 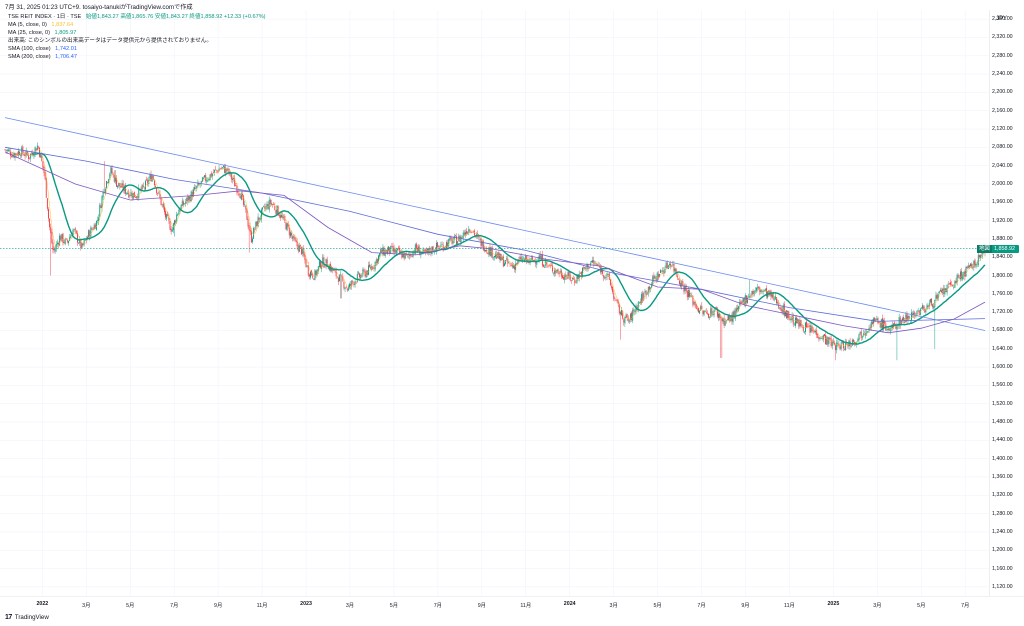 What do you see at coordinates (137, 50) in the screenshot?
I see `legend-row-sma100: SMA (100, close) 1,742.01` at bounding box center [137, 50].